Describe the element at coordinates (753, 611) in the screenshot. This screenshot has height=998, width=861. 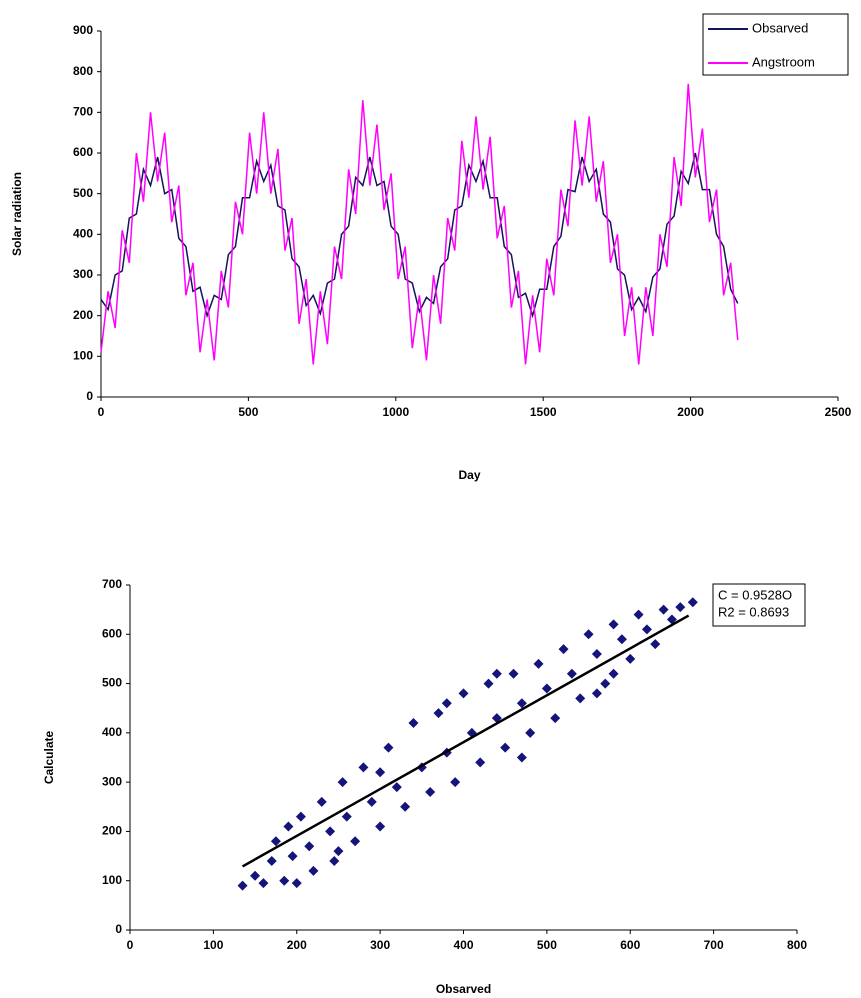
I see `annotation: R2 = 0.8693` at that location.